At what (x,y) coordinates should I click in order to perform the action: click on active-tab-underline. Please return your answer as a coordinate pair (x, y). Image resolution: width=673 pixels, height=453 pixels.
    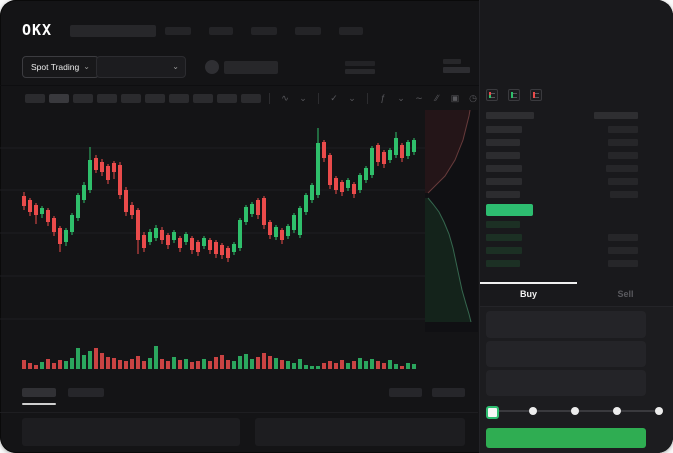
    Looking at the image, I should click on (39, 404).